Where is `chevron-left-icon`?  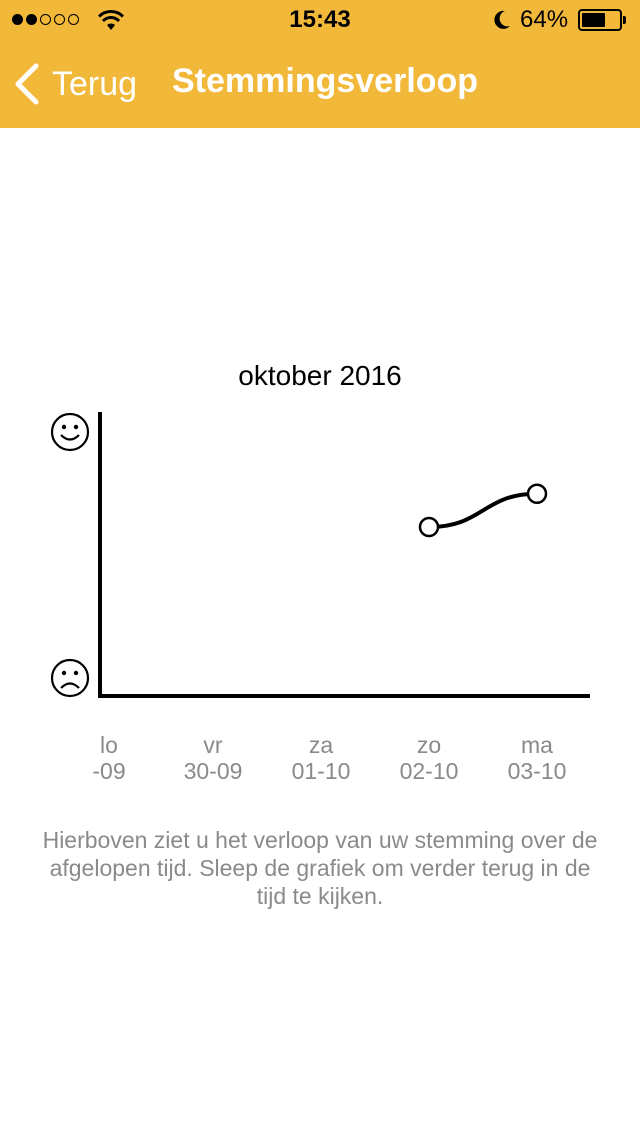
chevron-left-icon is located at coordinates (27, 84).